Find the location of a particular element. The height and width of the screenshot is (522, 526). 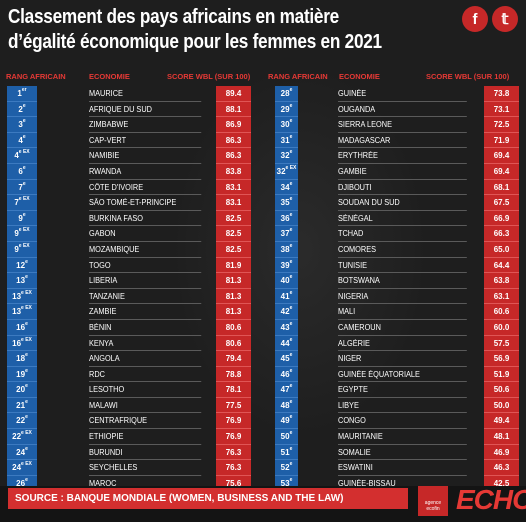

table-row: 30e SIERRA LEONE 72.5 is located at coordinates (397, 125).